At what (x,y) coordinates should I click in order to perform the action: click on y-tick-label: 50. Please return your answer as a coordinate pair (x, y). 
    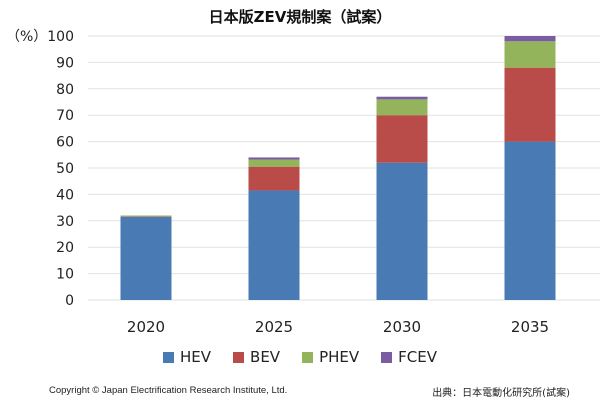
    Looking at the image, I should click on (65, 169).